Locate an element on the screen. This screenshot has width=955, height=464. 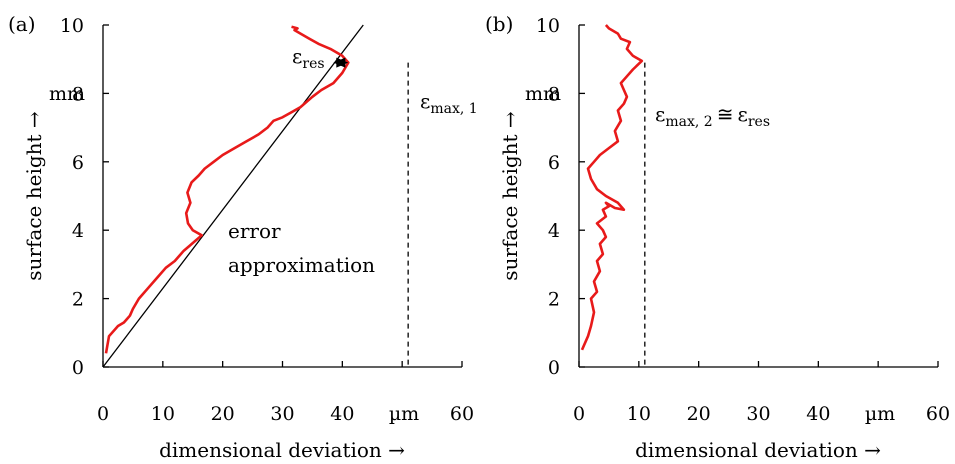
panel-a-x-unit: µm is located at coordinates (404, 414).